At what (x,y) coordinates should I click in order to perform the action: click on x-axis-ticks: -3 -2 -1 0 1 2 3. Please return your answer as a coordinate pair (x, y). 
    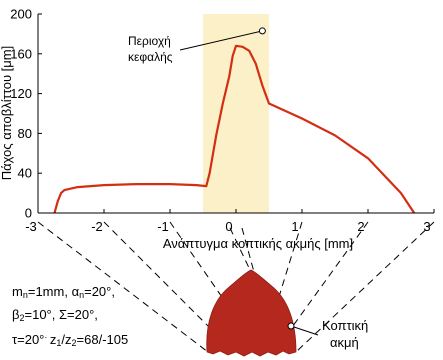
    Looking at the image, I should click on (230, 221).